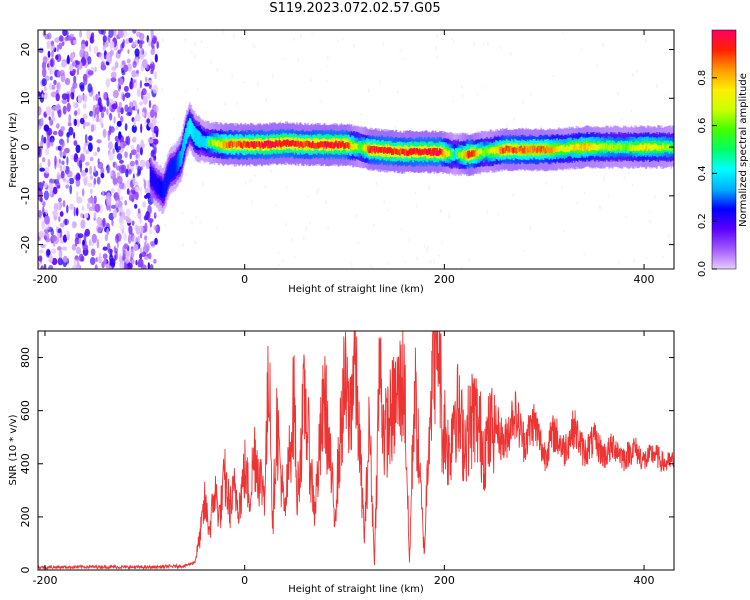 This screenshot has height=600, width=750. I want to click on colorbar-gradient, so click(724, 149).